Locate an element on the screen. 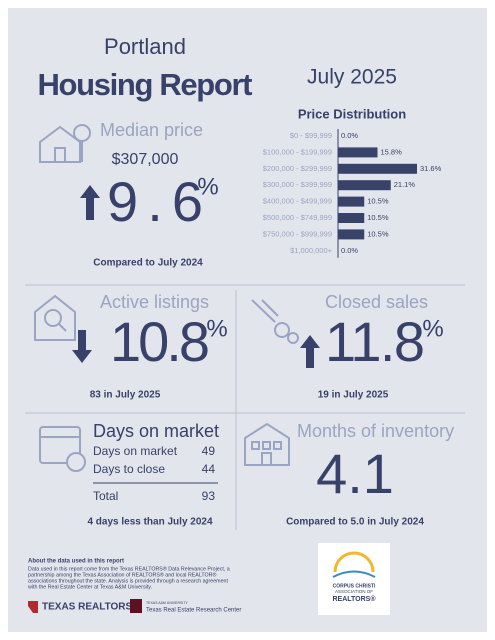 The width and height of the screenshot is (495, 640). median-price: $307,000 is located at coordinates (145, 159).